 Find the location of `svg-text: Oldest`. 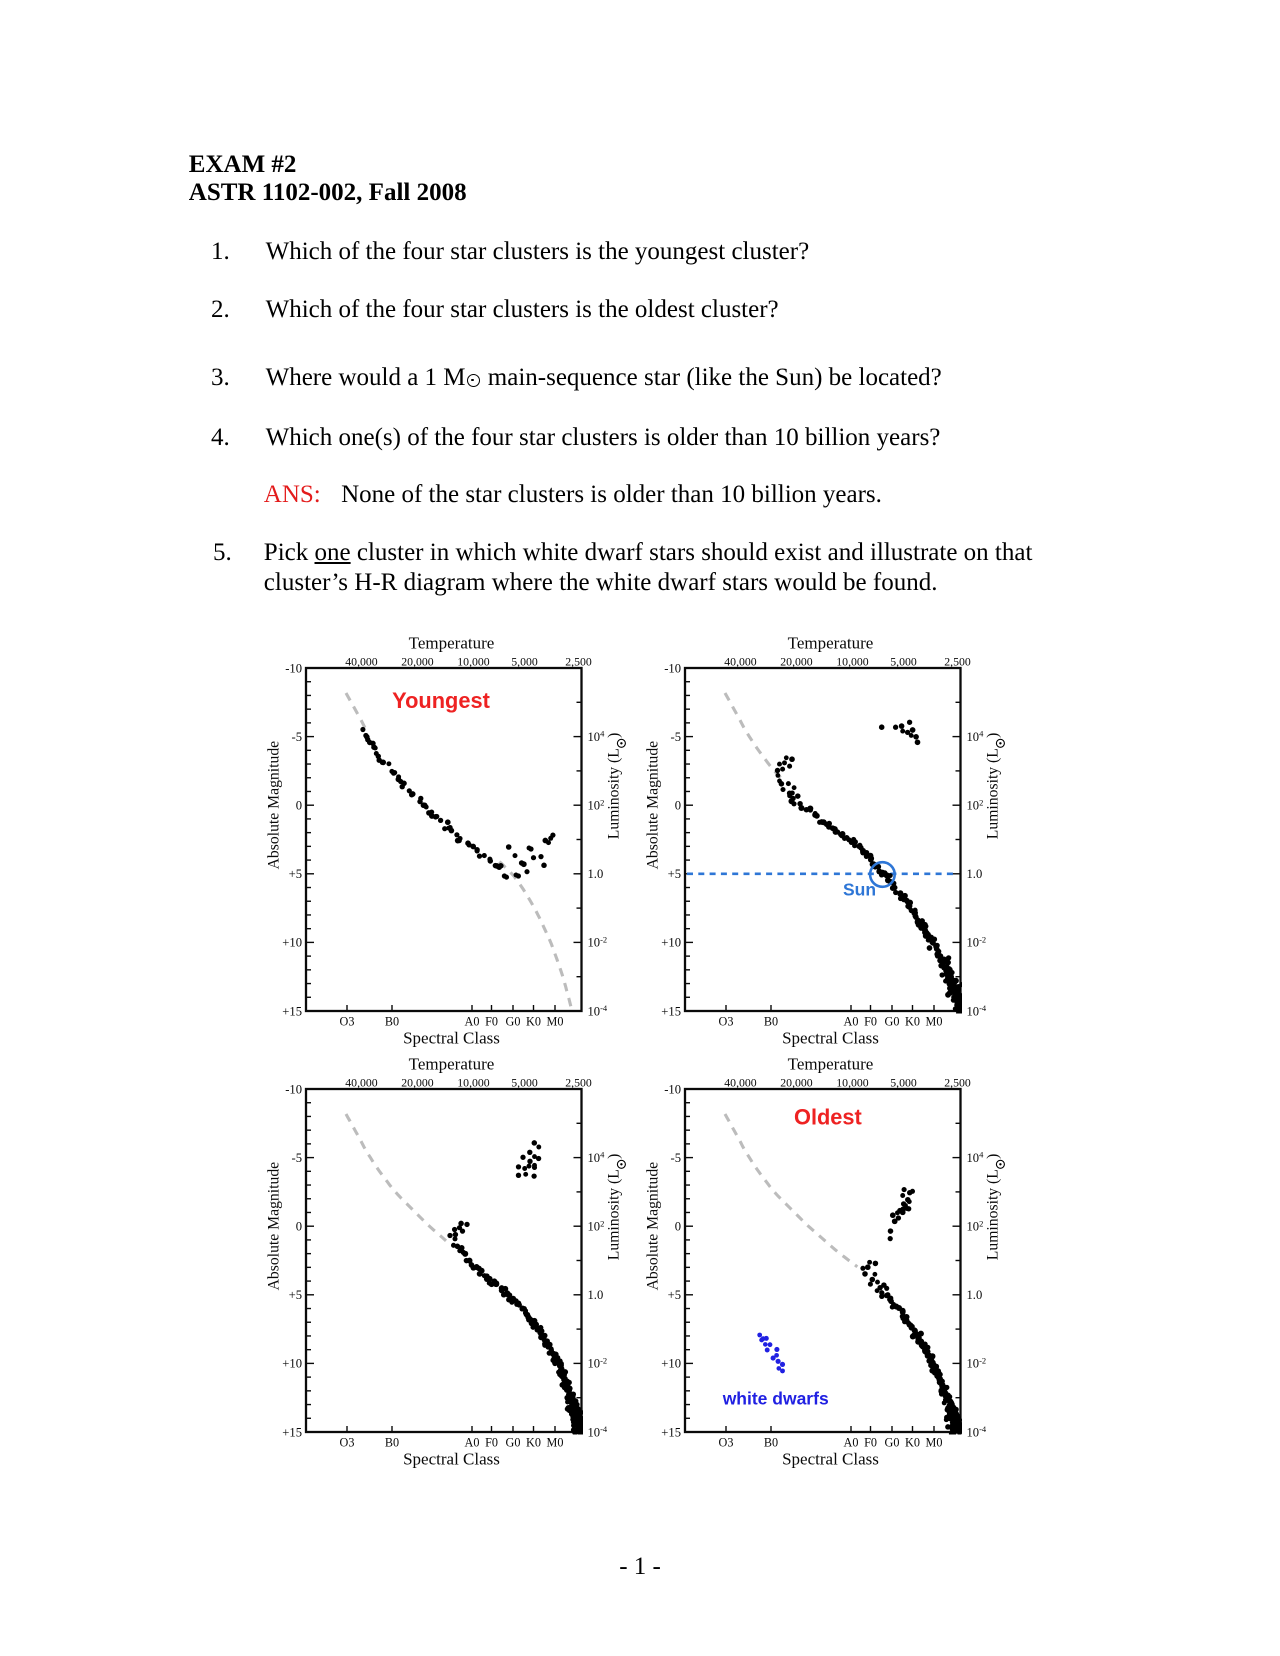

svg-text: Oldest is located at coordinates (828, 1117).